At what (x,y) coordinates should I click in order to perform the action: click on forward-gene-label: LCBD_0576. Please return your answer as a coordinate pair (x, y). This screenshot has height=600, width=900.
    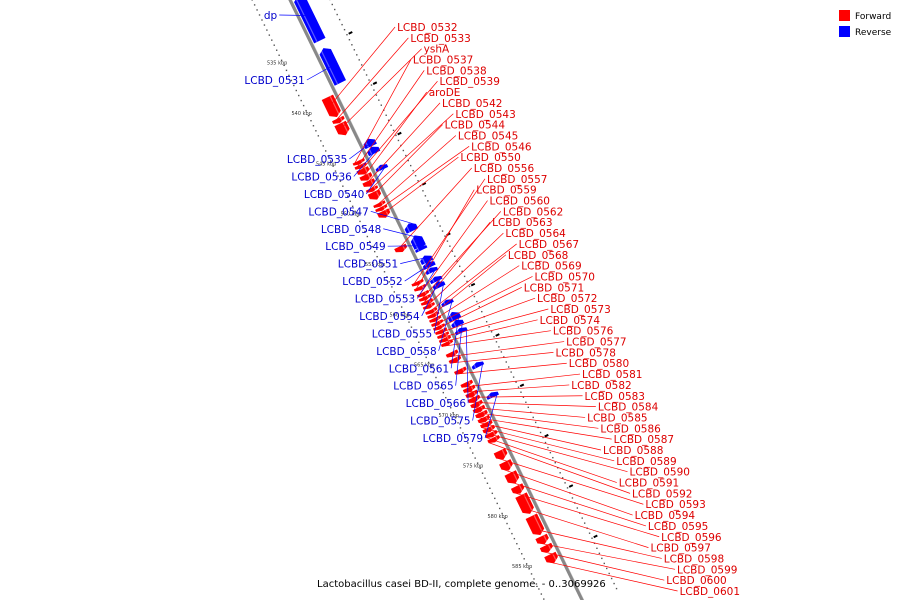
    Looking at the image, I should click on (583, 332).